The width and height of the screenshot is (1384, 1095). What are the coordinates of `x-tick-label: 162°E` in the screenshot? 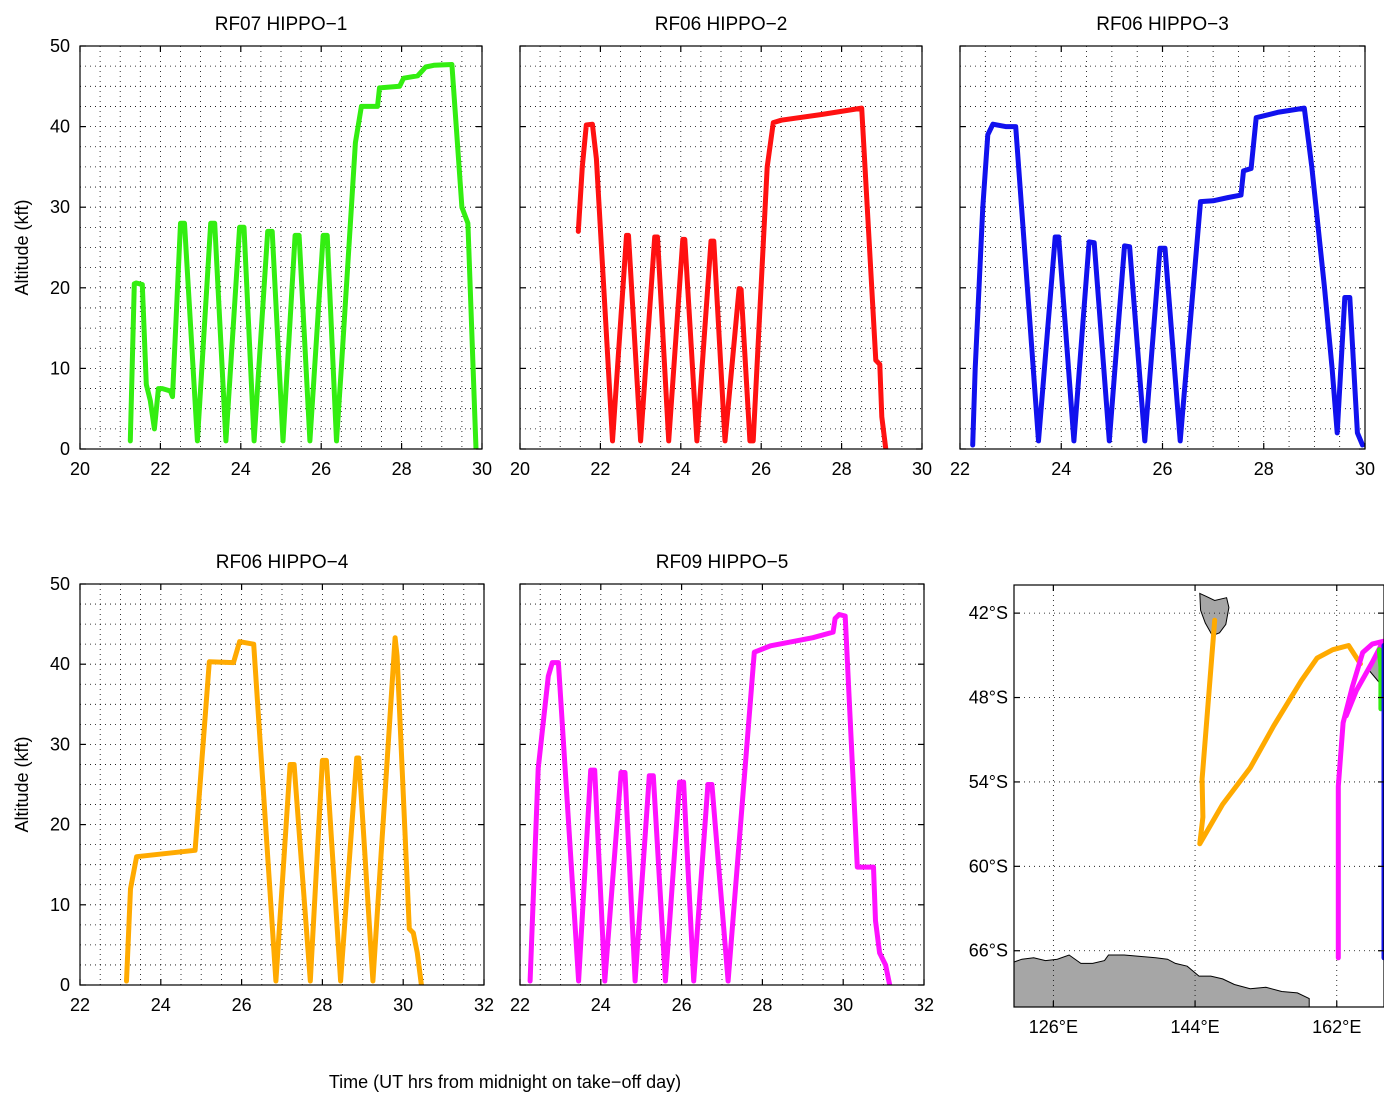 It's located at (1336, 1027).